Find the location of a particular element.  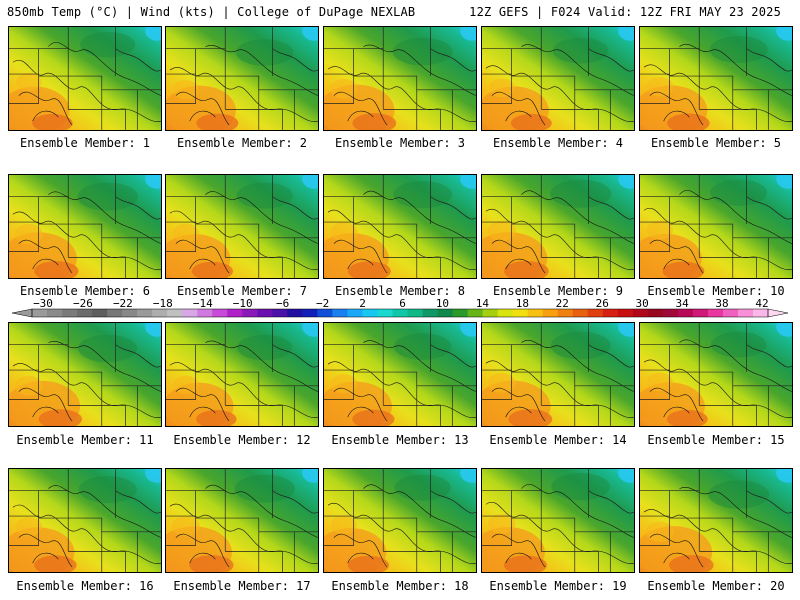

colorbar-tick-label: 34 is located at coordinates (682, 303).